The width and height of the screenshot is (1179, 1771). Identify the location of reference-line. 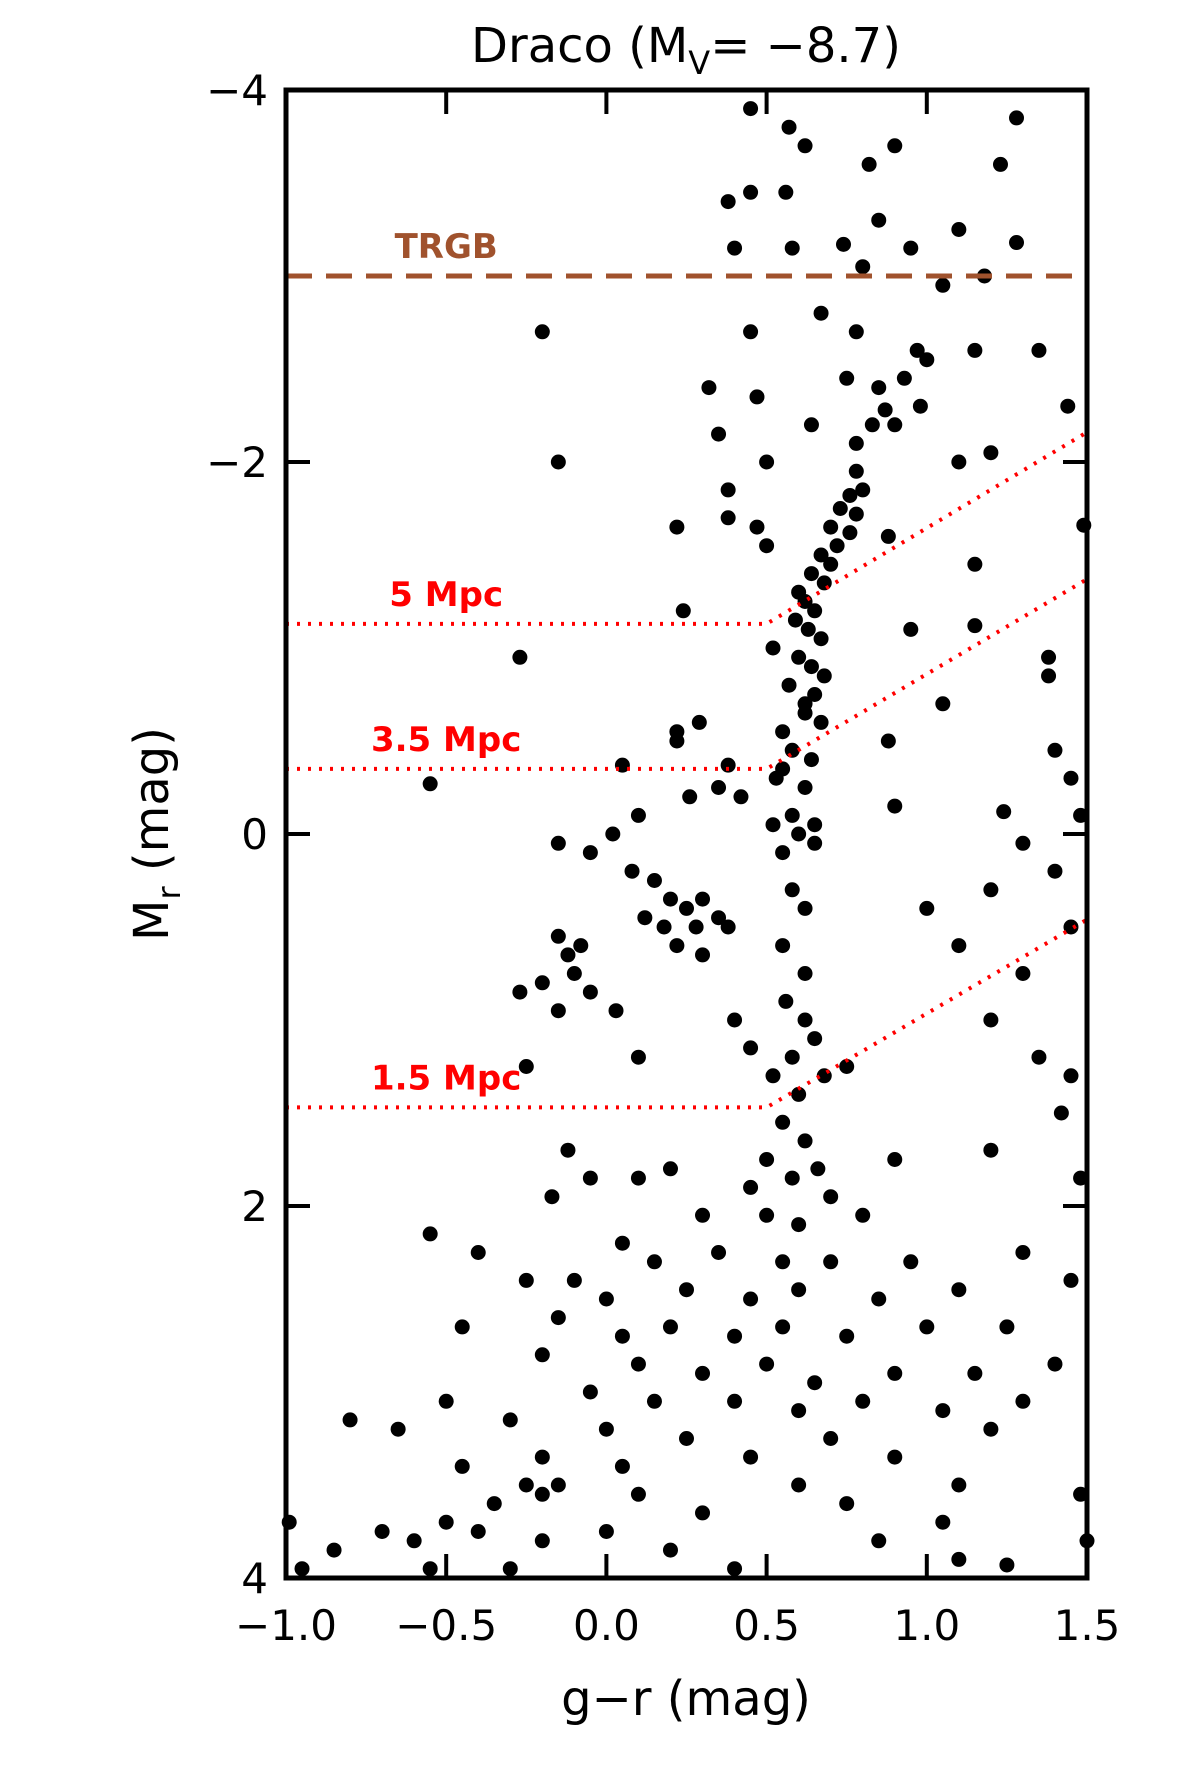
(687, 1013).